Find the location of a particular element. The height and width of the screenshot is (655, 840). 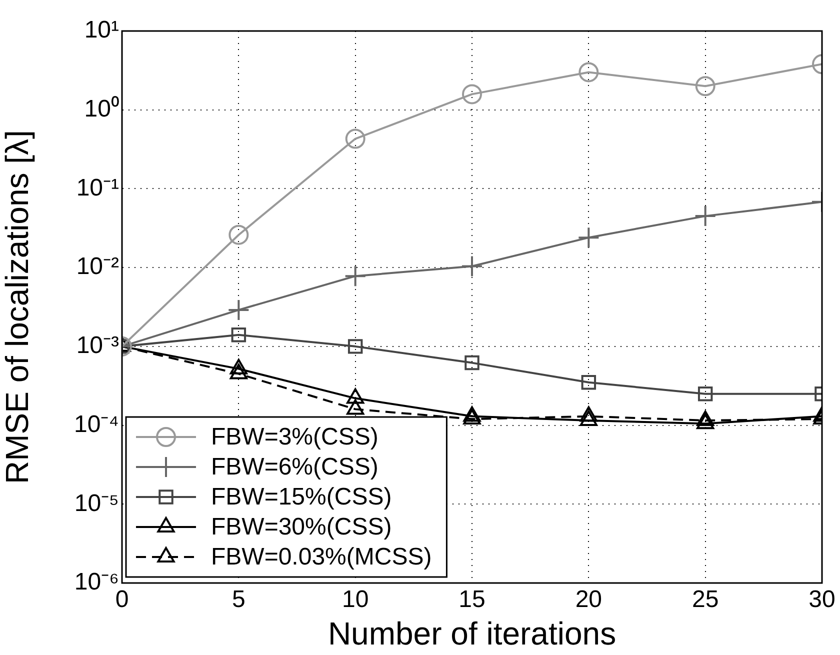

y-tick-label: 10¹ is located at coordinates (102, 30).